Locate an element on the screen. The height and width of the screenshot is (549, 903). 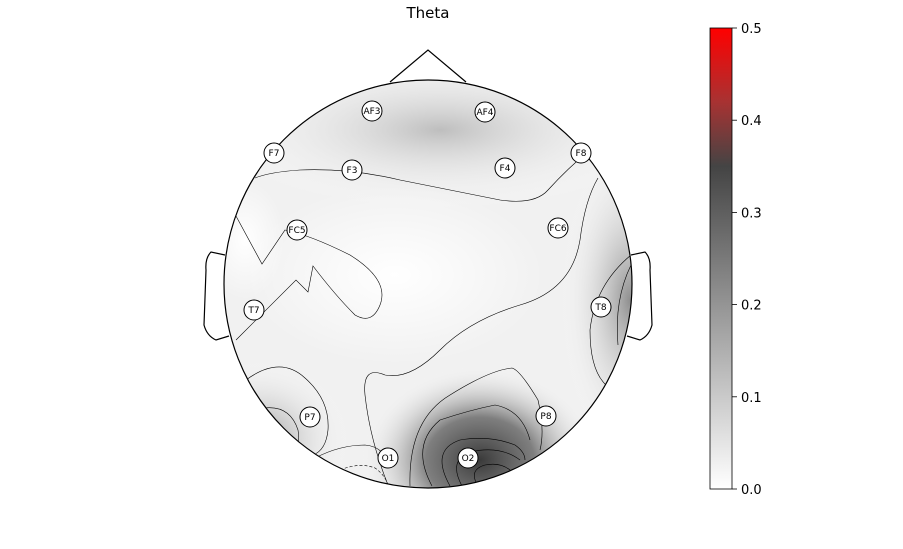
colorbar: 0.0 0.1 0.2 0.3 0.4 0.5 is located at coordinates (735, 260).